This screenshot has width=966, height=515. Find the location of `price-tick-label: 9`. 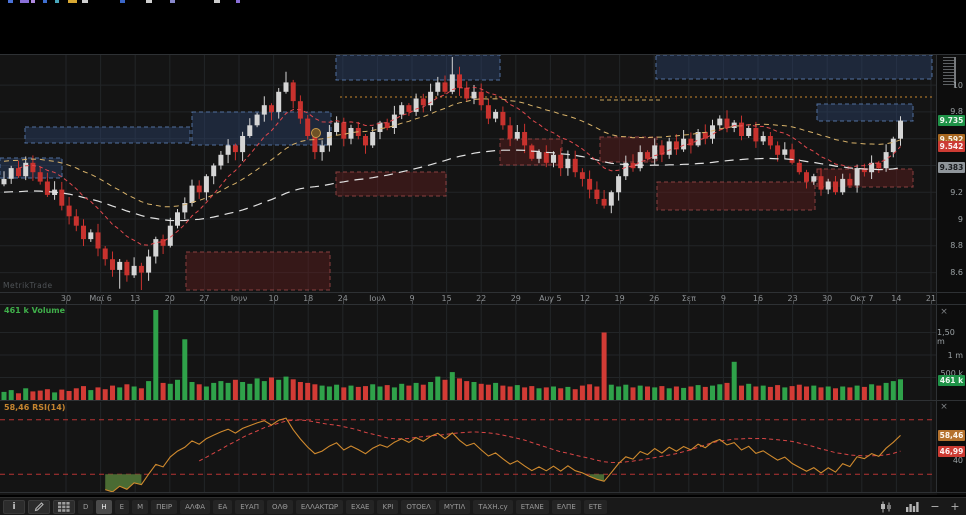

price-tick-label: 9 is located at coordinates (960, 219).